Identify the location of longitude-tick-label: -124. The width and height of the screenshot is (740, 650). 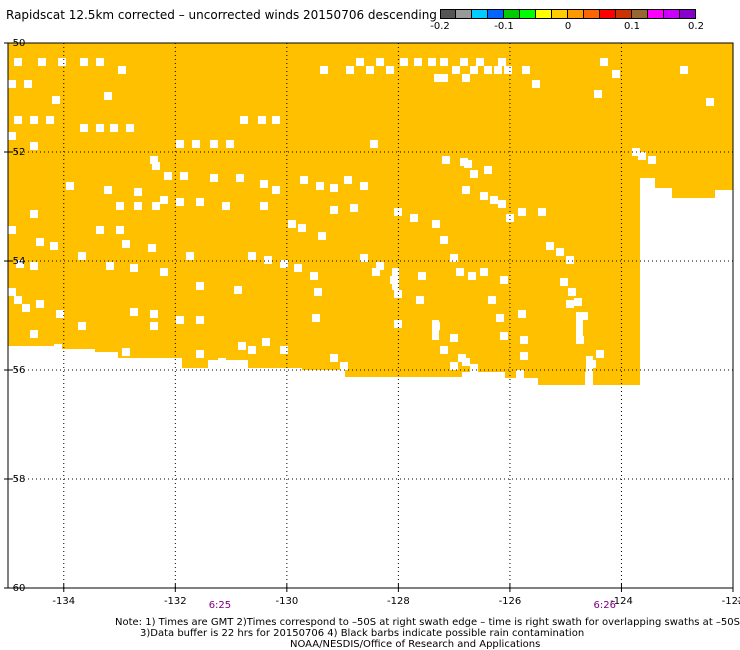
(621, 601).